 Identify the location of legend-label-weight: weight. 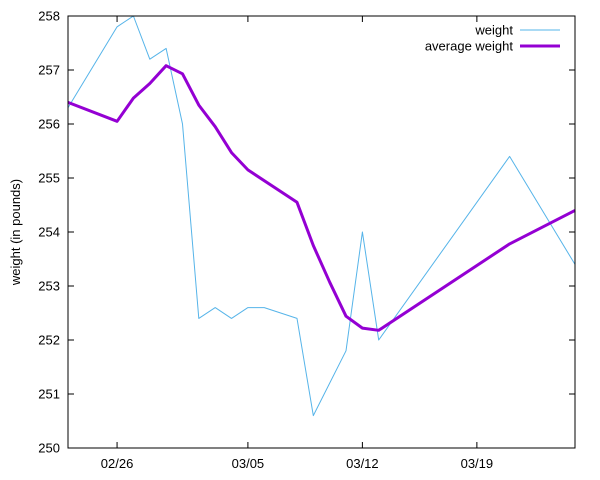
(493, 30).